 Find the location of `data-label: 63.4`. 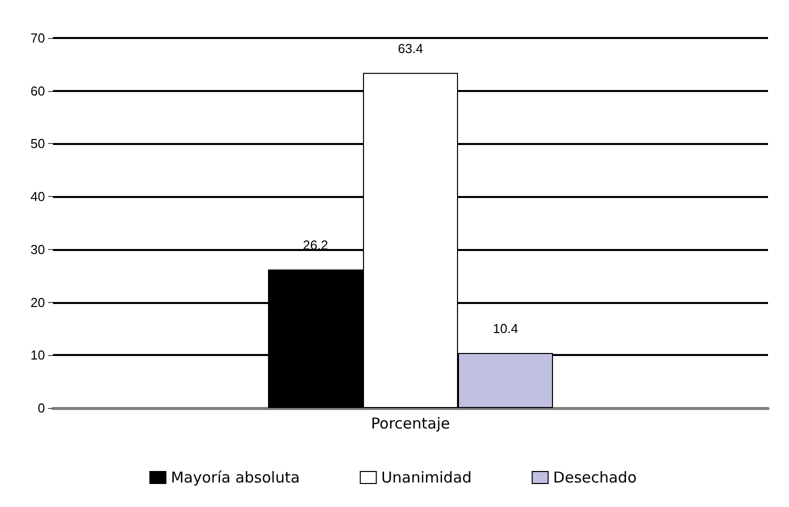

data-label: 63.4 is located at coordinates (411, 48).